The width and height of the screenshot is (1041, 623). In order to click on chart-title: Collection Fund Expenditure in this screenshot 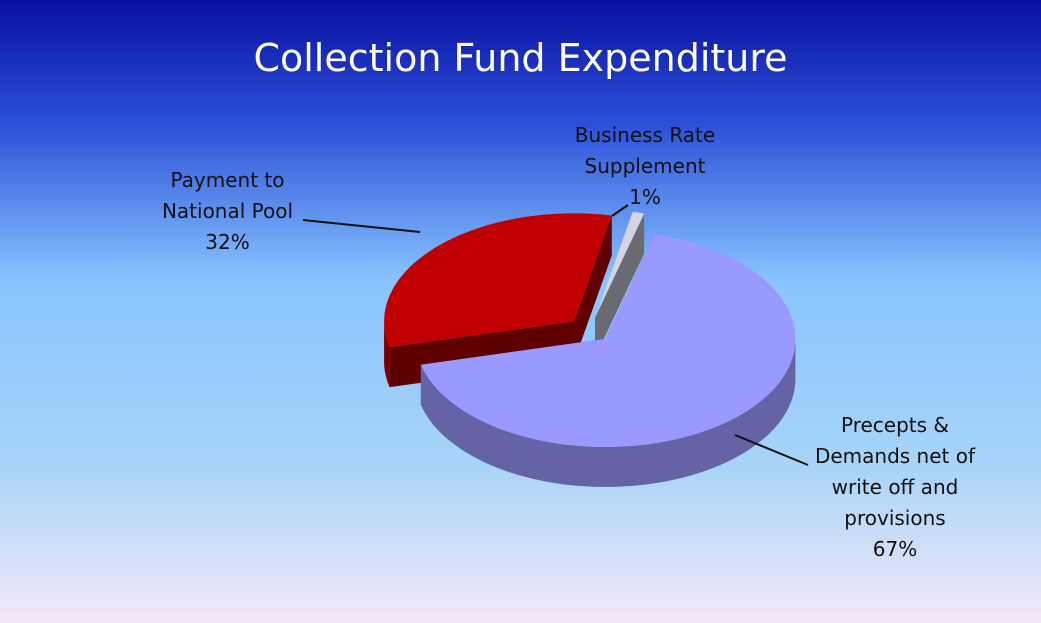, I will do `click(520, 58)`.